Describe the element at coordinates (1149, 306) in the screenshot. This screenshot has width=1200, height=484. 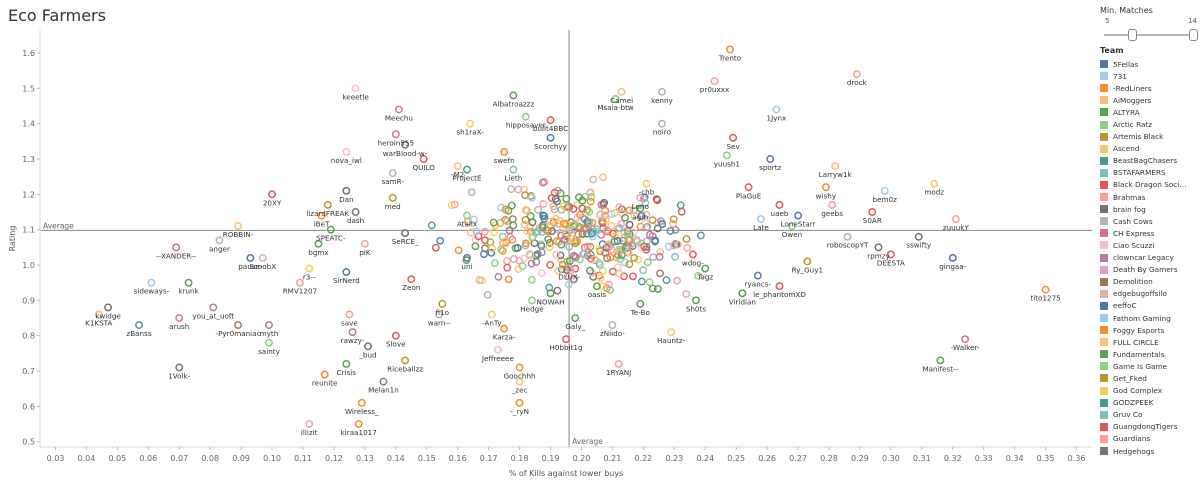
I see `legend-item: eeffoC` at that location.